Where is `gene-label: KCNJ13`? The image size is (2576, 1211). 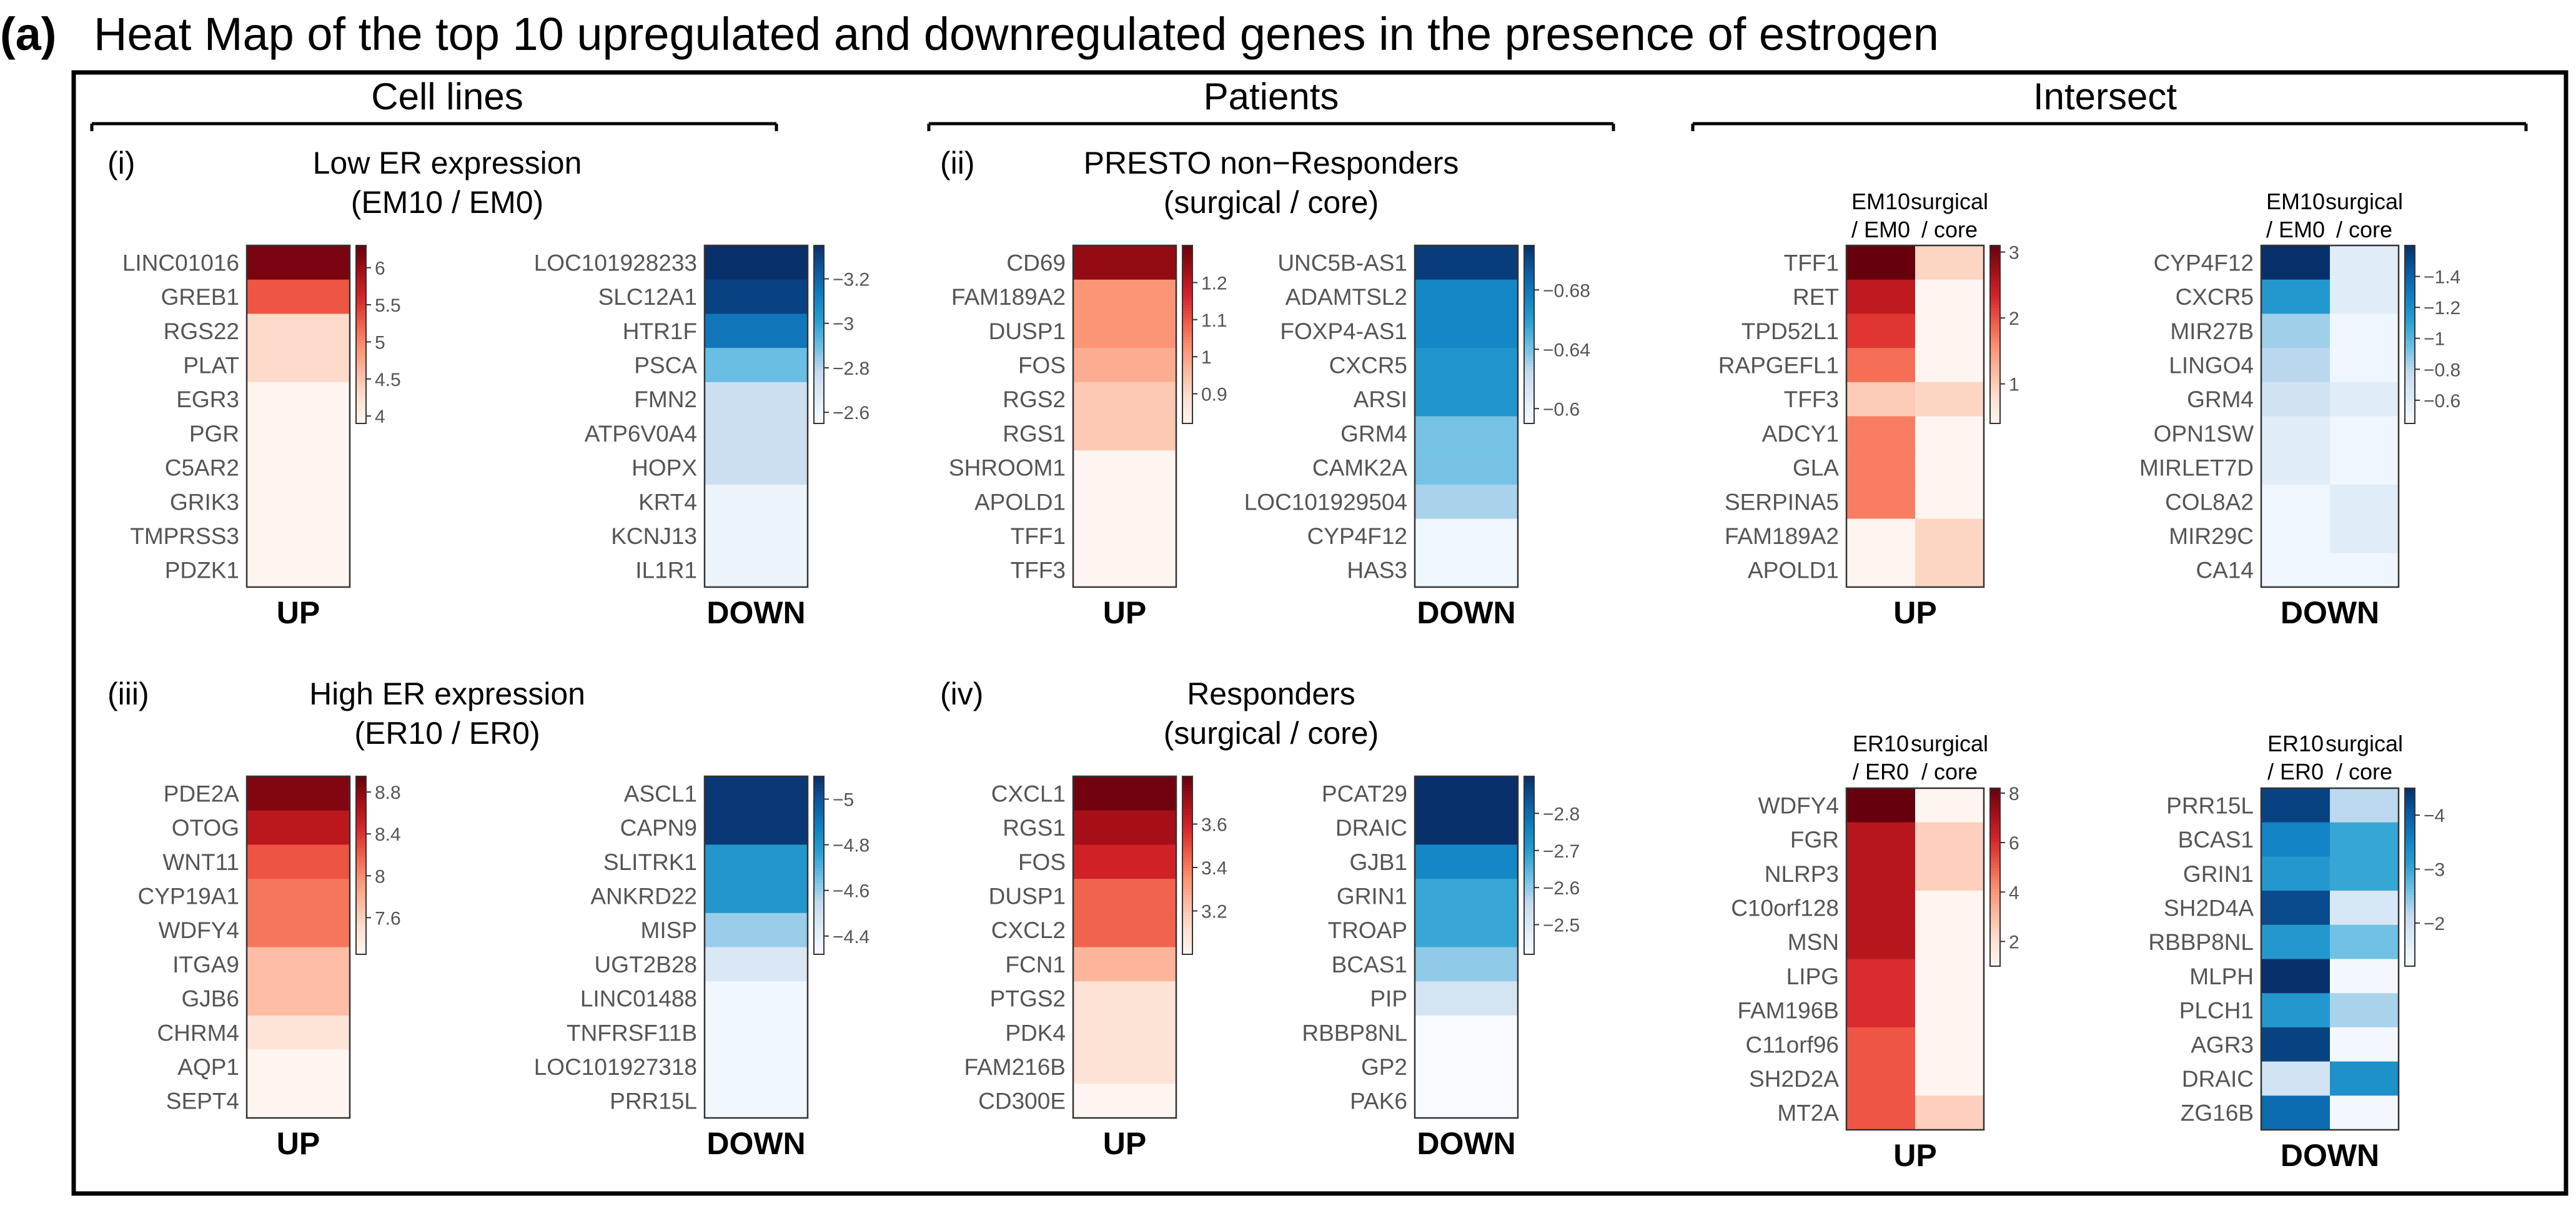
gene-label: KCNJ13 is located at coordinates (654, 536).